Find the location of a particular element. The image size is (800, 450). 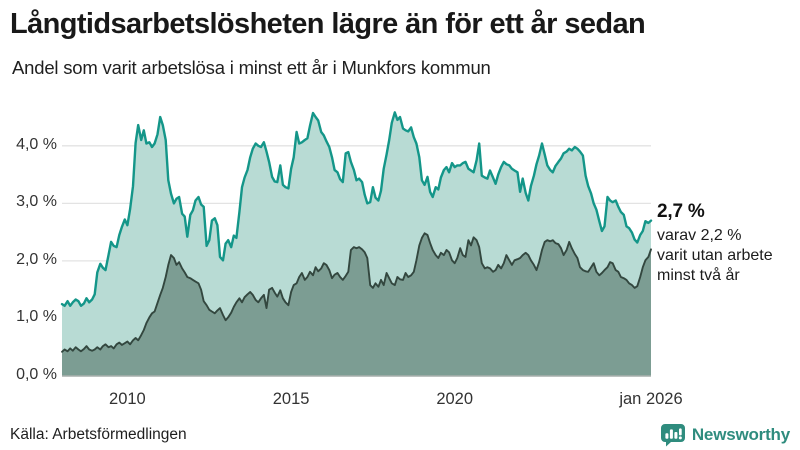

y-tick-label: 2,0 % is located at coordinates (36, 259).